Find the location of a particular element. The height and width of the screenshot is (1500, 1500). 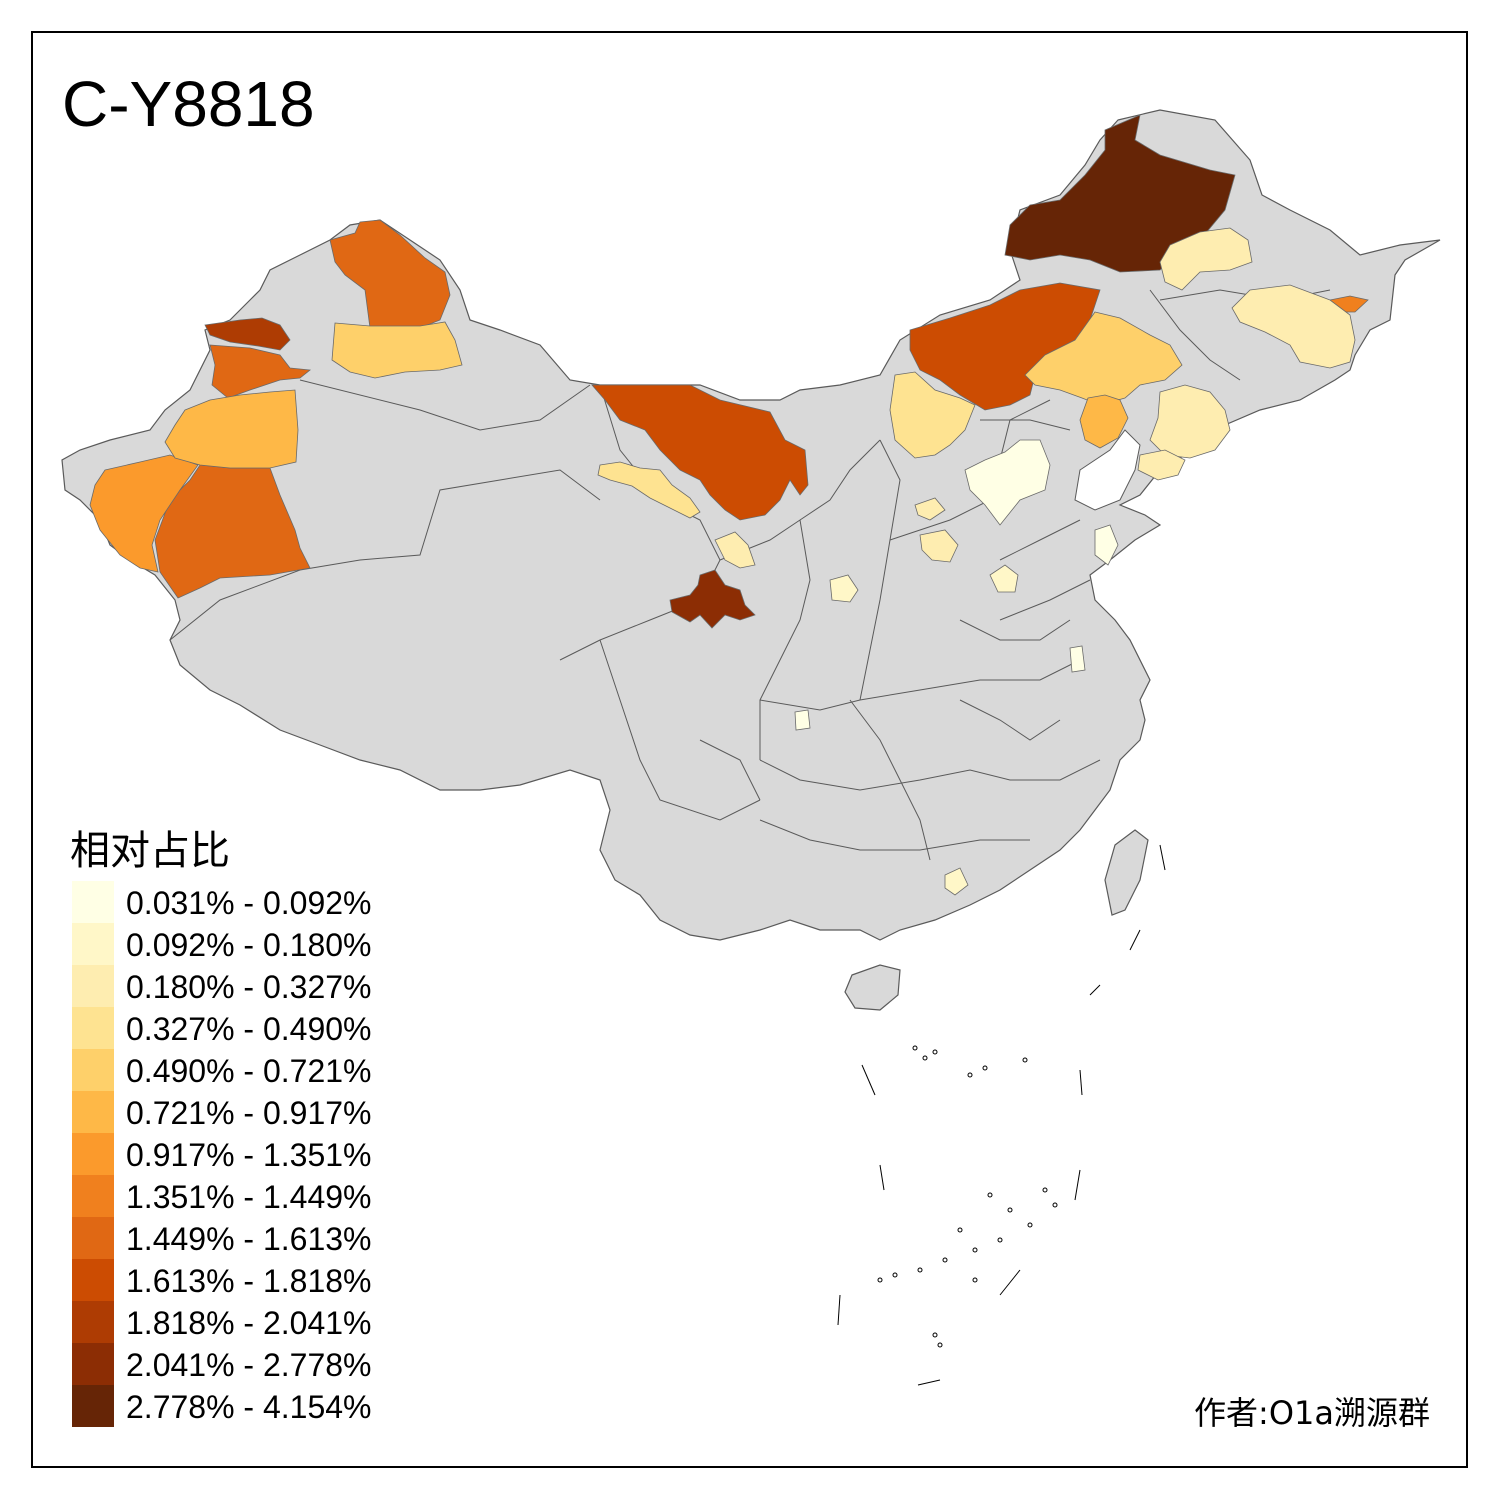

legend-label: 1.351% - 1.449% is located at coordinates (249, 1197).